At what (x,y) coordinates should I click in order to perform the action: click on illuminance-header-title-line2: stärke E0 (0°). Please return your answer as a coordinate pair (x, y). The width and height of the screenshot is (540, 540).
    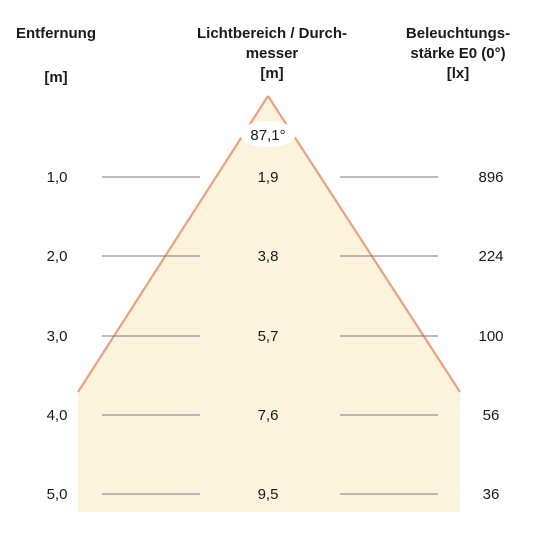
    Looking at the image, I should click on (458, 53).